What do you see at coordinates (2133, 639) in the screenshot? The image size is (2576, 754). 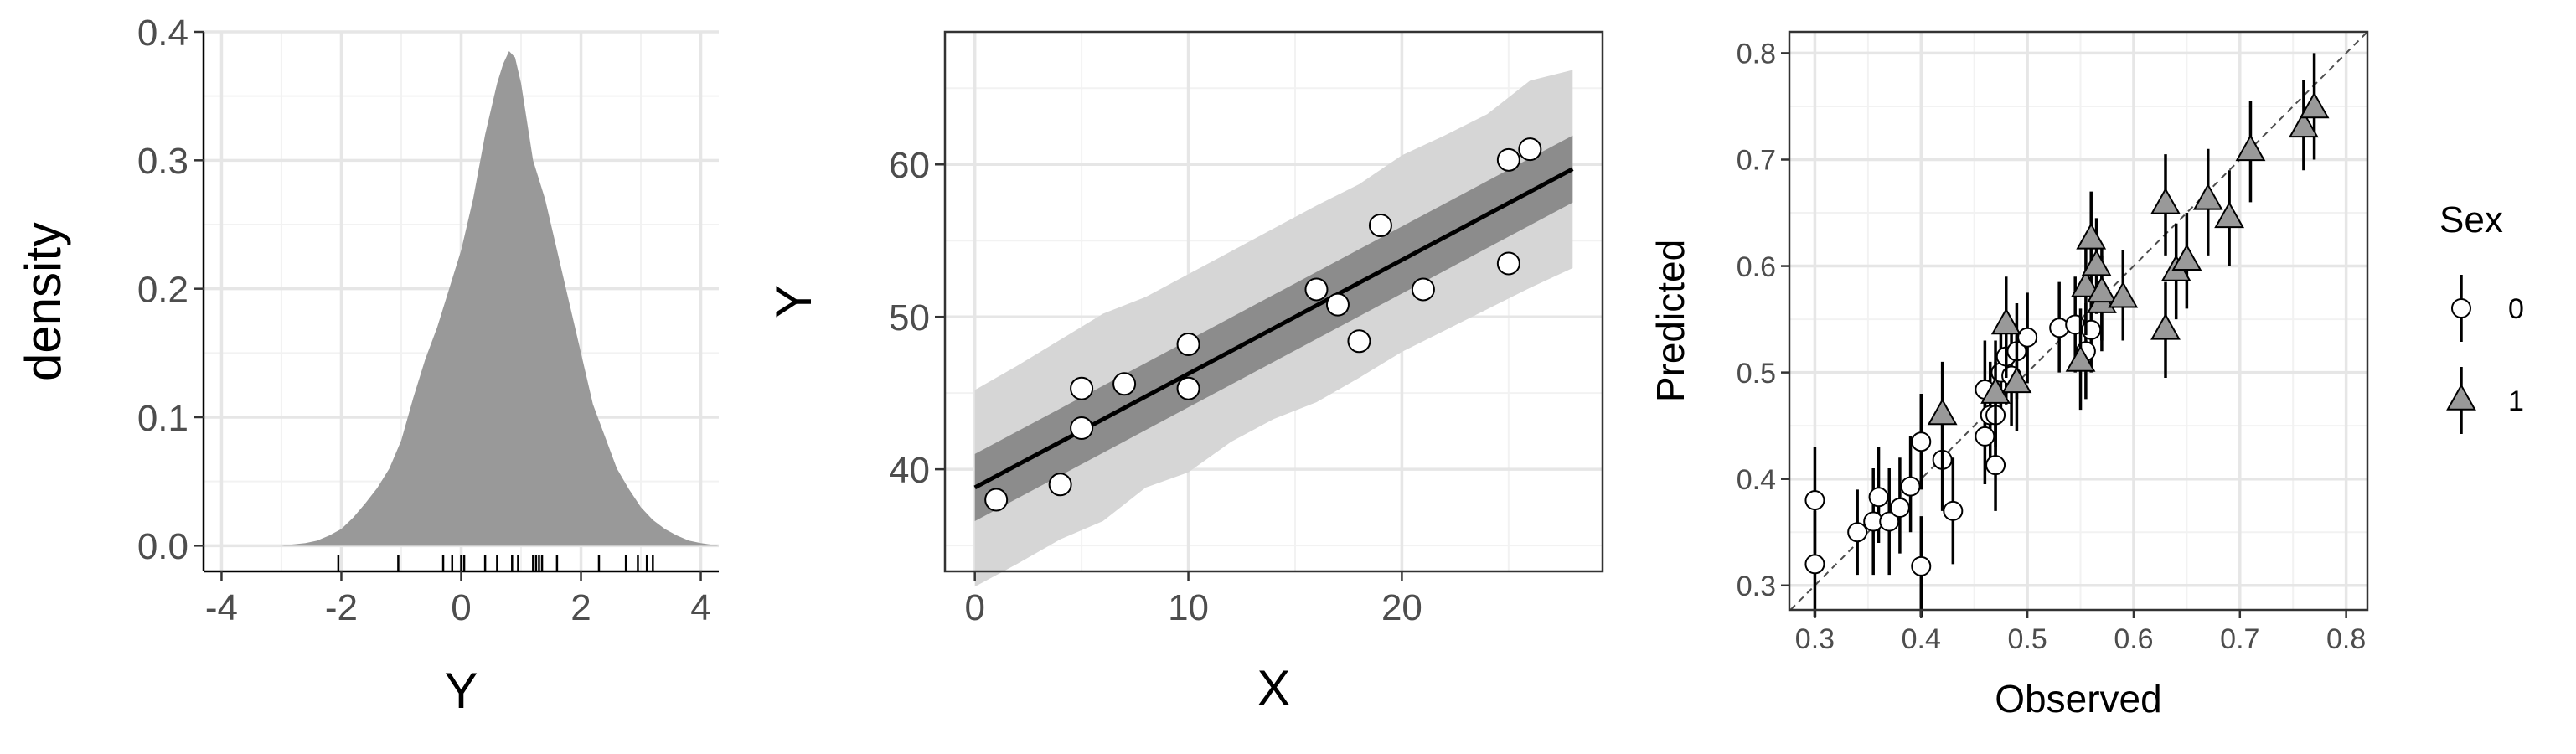 I see `x-tick-label: 0.6` at bounding box center [2133, 639].